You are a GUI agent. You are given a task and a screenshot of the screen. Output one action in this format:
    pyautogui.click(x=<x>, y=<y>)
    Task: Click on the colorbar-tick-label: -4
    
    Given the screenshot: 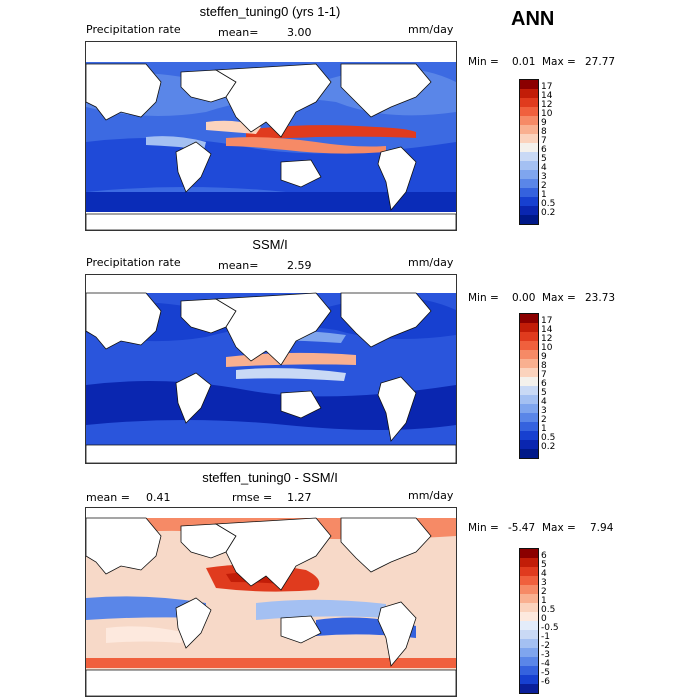 What is the action you would take?
    pyautogui.click(x=545, y=664)
    